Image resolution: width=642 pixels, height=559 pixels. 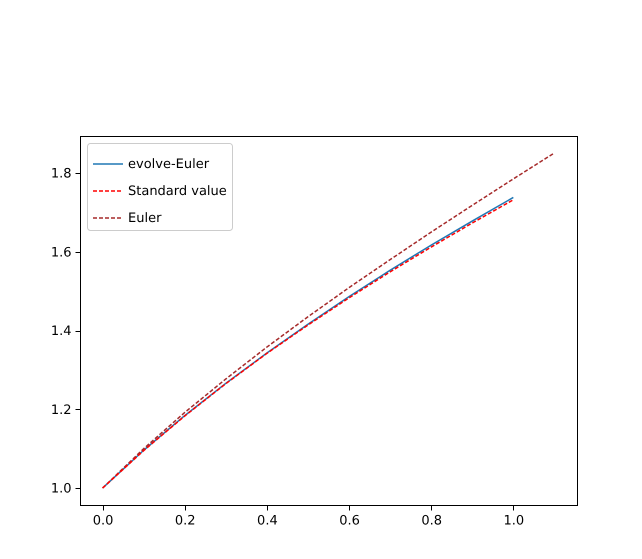 What do you see at coordinates (267, 521) in the screenshot?
I see `x-tick-label: 0.4` at bounding box center [267, 521].